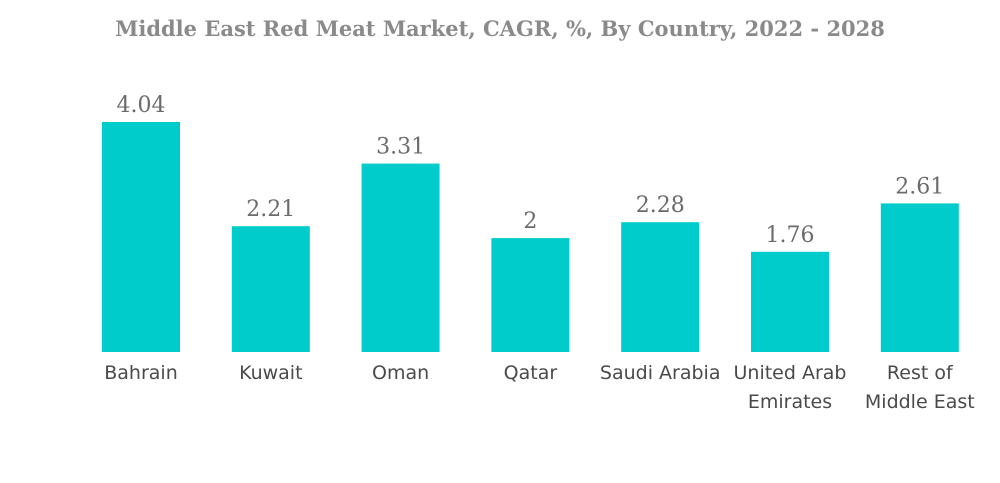 The height and width of the screenshot is (483, 1000). I want to click on data-label: 2.61, so click(919, 186).